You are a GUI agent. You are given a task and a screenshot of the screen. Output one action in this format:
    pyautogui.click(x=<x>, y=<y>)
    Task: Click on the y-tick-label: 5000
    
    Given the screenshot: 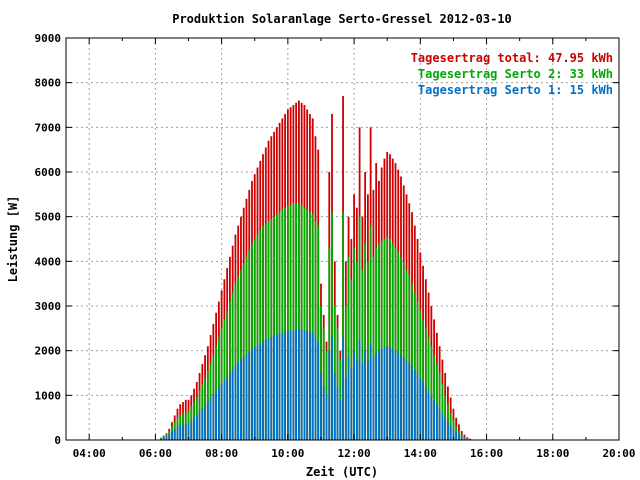 What is the action you would take?
    pyautogui.click(x=48, y=217)
    